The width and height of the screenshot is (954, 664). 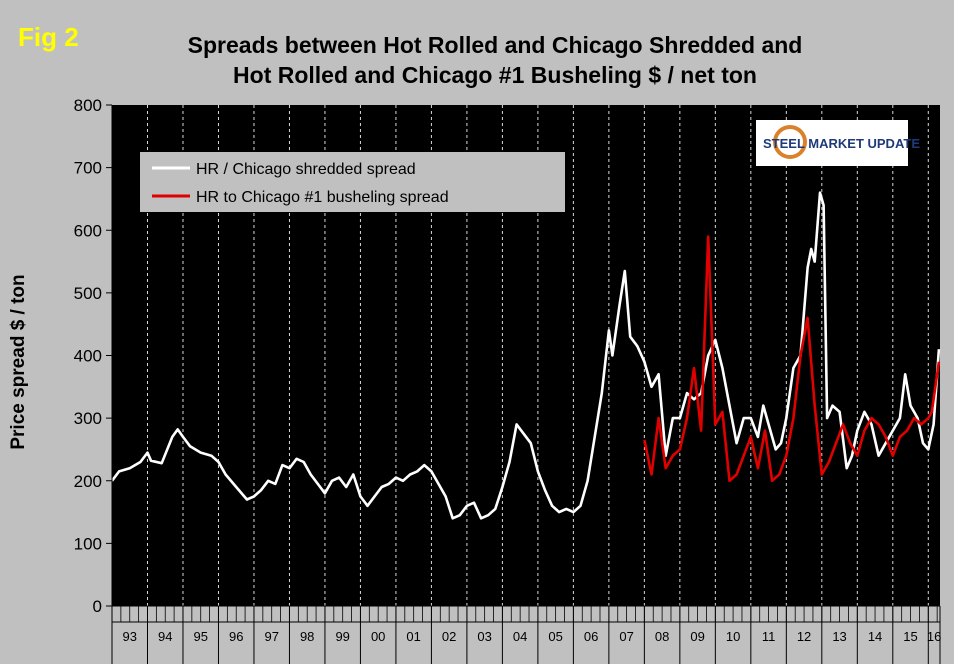 What do you see at coordinates (18, 361) in the screenshot?
I see `y-axis-label: Price spread $ / ton` at bounding box center [18, 361].